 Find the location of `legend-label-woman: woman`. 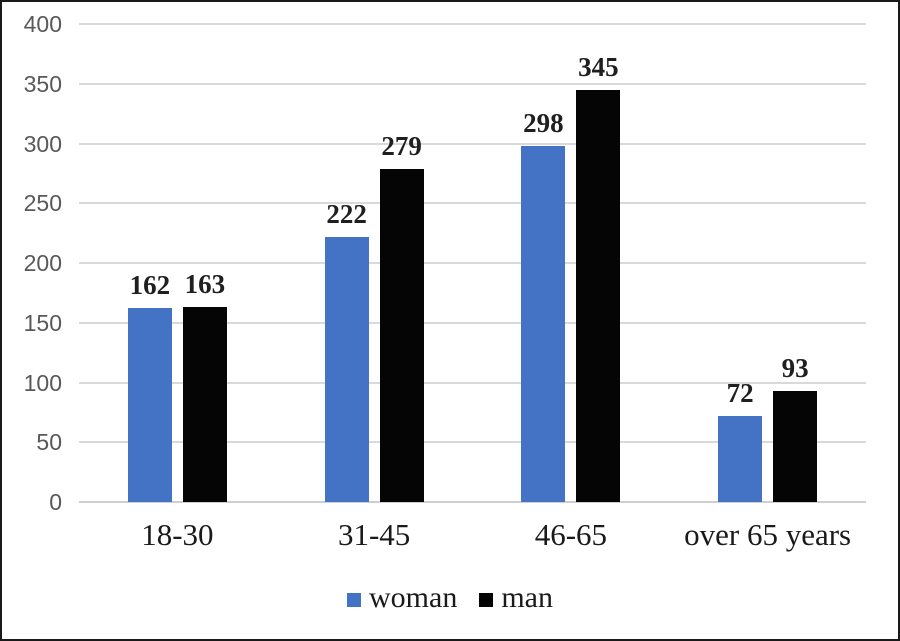

legend-label-woman: woman is located at coordinates (413, 597).